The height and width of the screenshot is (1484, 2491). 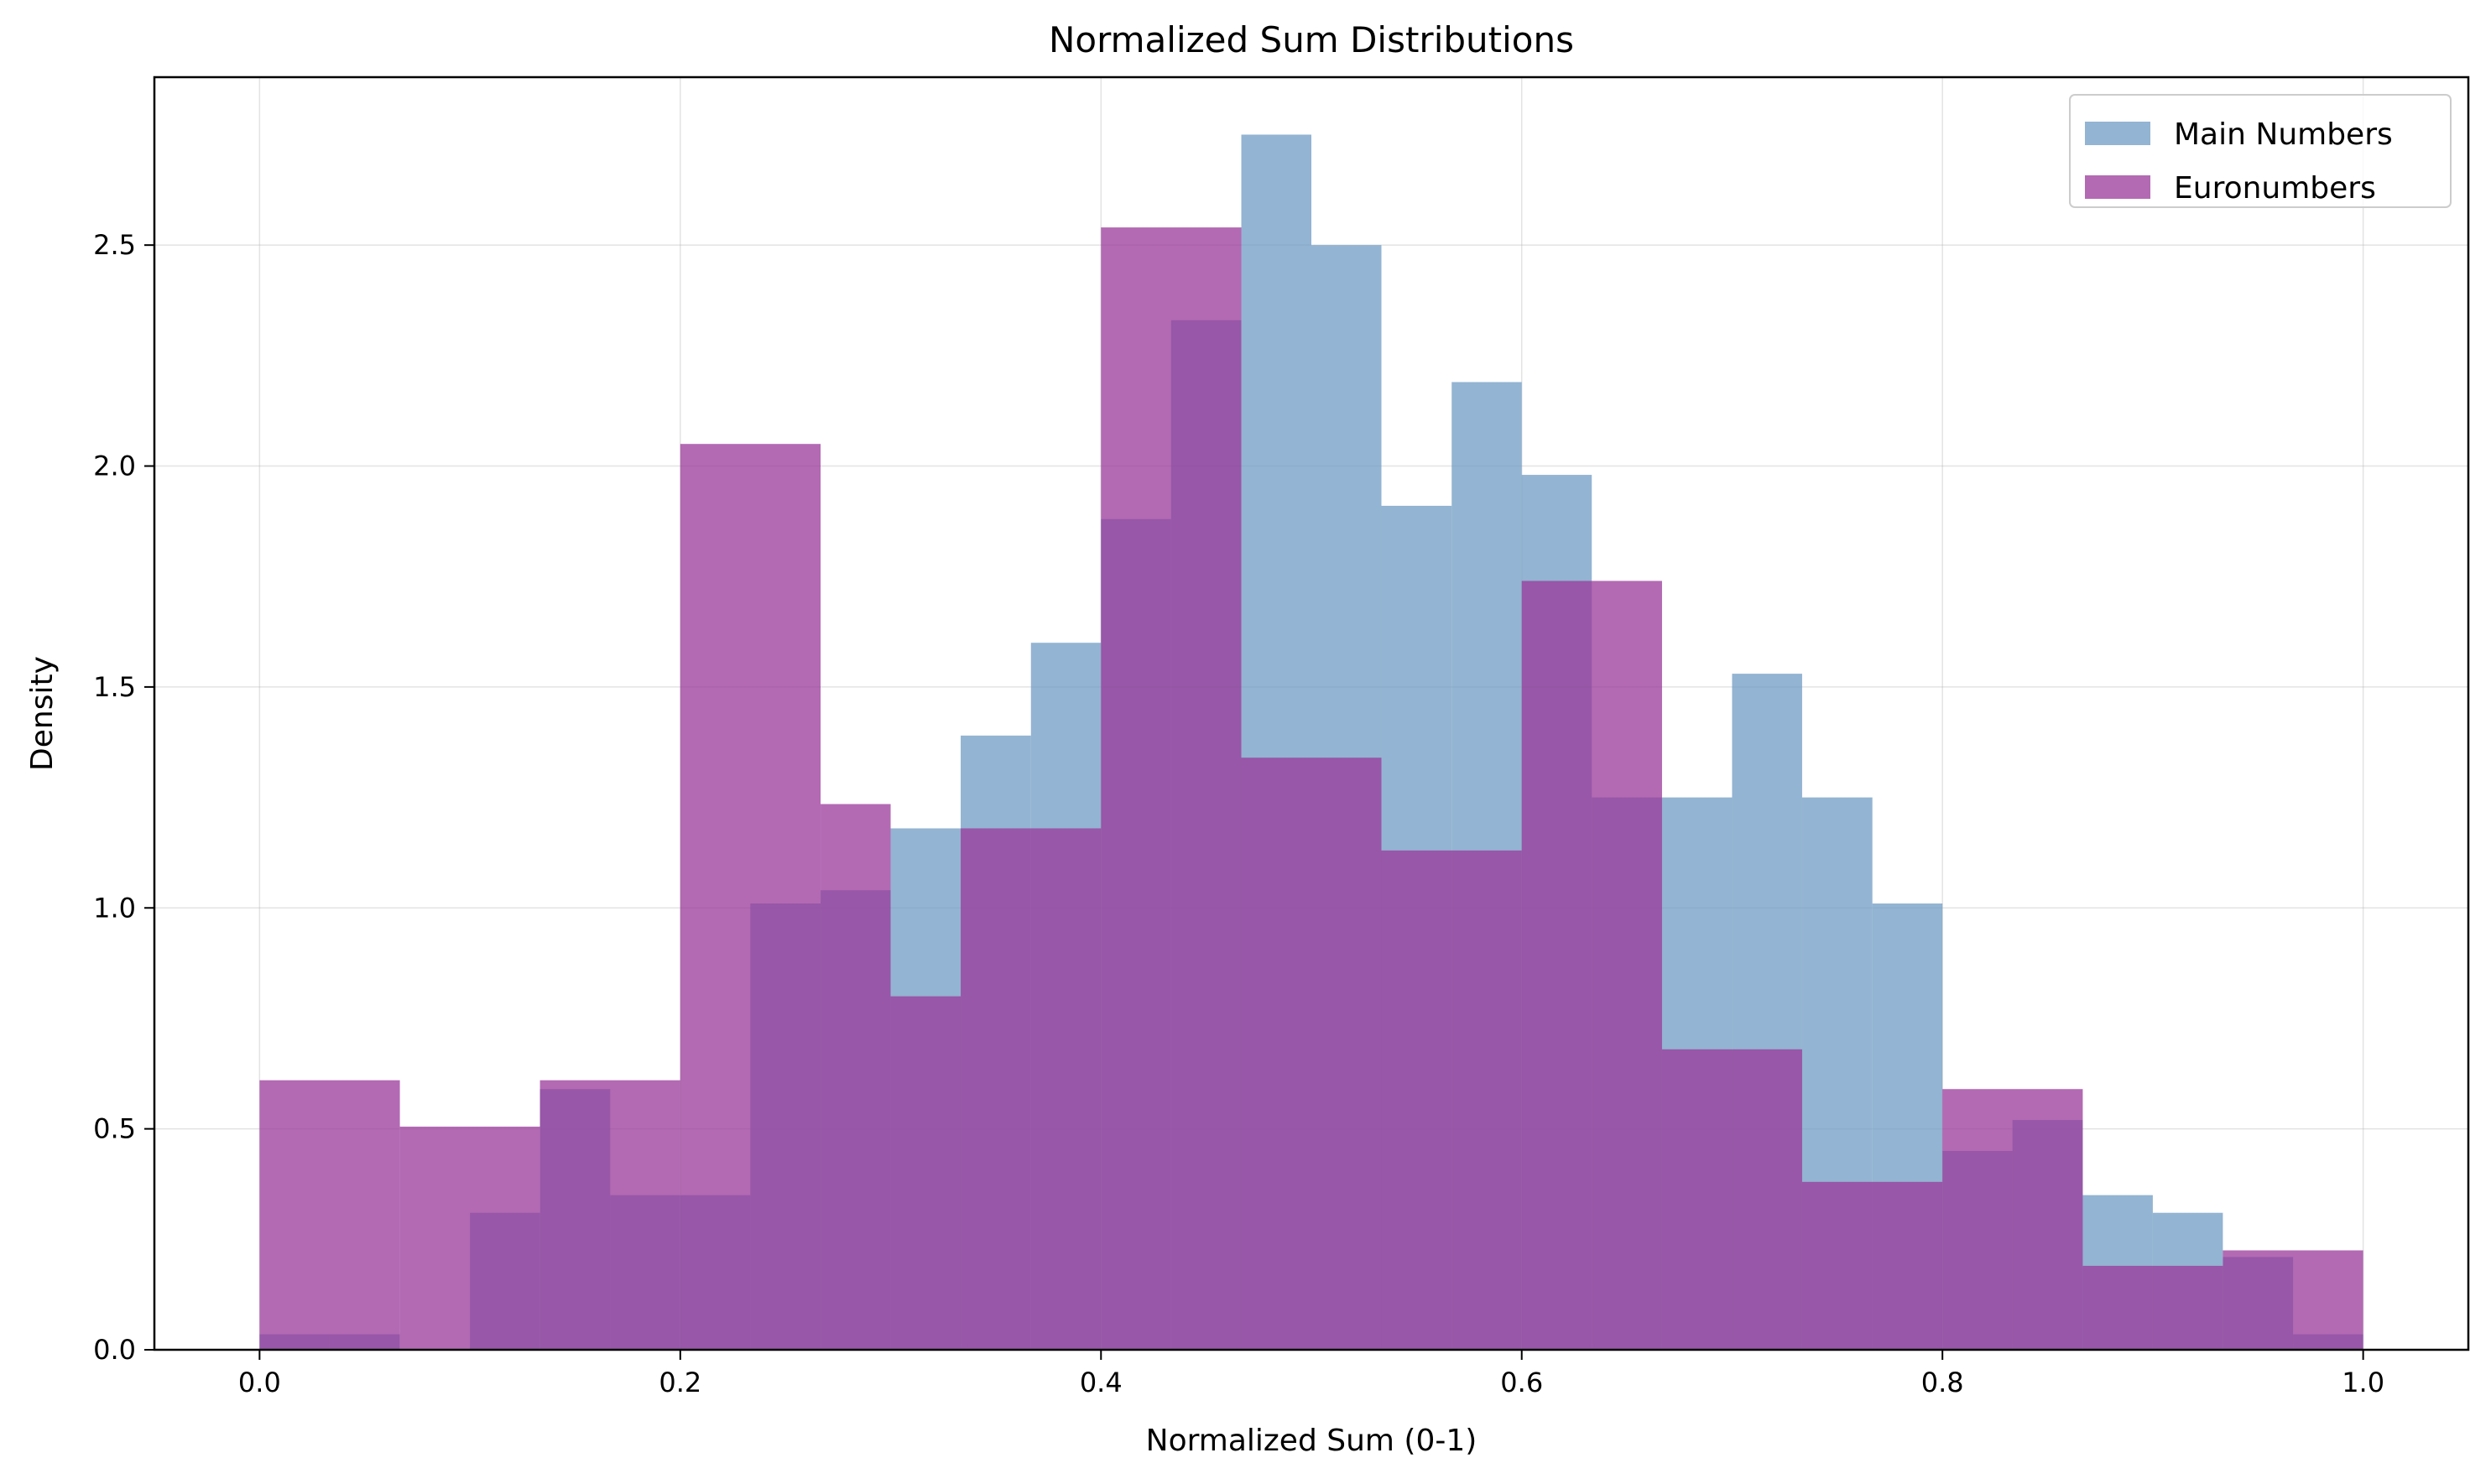 What do you see at coordinates (114, 908) in the screenshot?
I see `y-tick-label: 1.0` at bounding box center [114, 908].